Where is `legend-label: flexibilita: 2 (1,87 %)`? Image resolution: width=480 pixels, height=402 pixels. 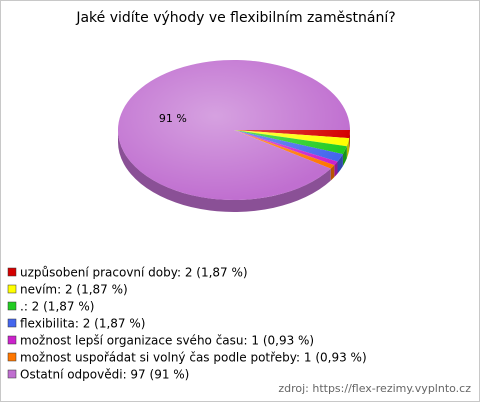 legend-label: flexibilita: 2 (1,87 %) is located at coordinates (82, 324).